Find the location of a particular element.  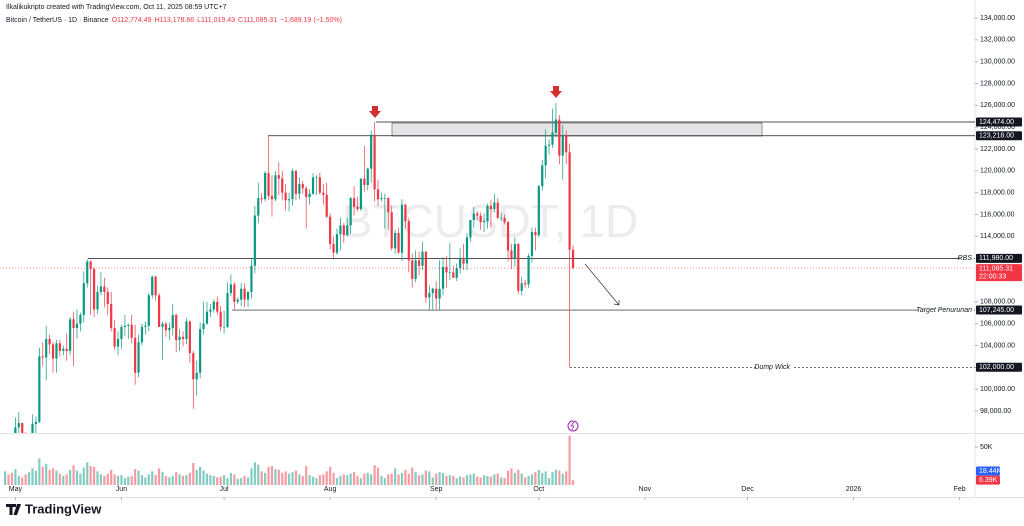

legend-open: O112,774.49 is located at coordinates (132, 20).